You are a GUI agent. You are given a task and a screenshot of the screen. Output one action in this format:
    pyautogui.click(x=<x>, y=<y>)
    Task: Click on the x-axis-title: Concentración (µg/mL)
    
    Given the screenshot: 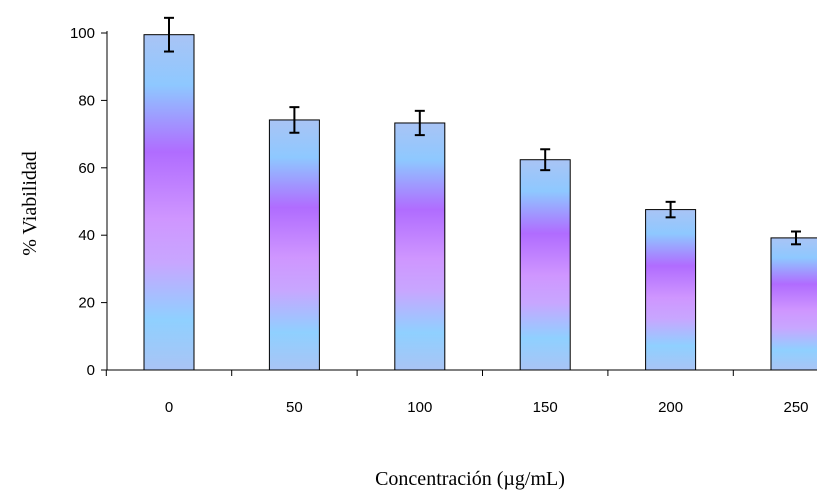 What is the action you would take?
    pyautogui.click(x=470, y=479)
    